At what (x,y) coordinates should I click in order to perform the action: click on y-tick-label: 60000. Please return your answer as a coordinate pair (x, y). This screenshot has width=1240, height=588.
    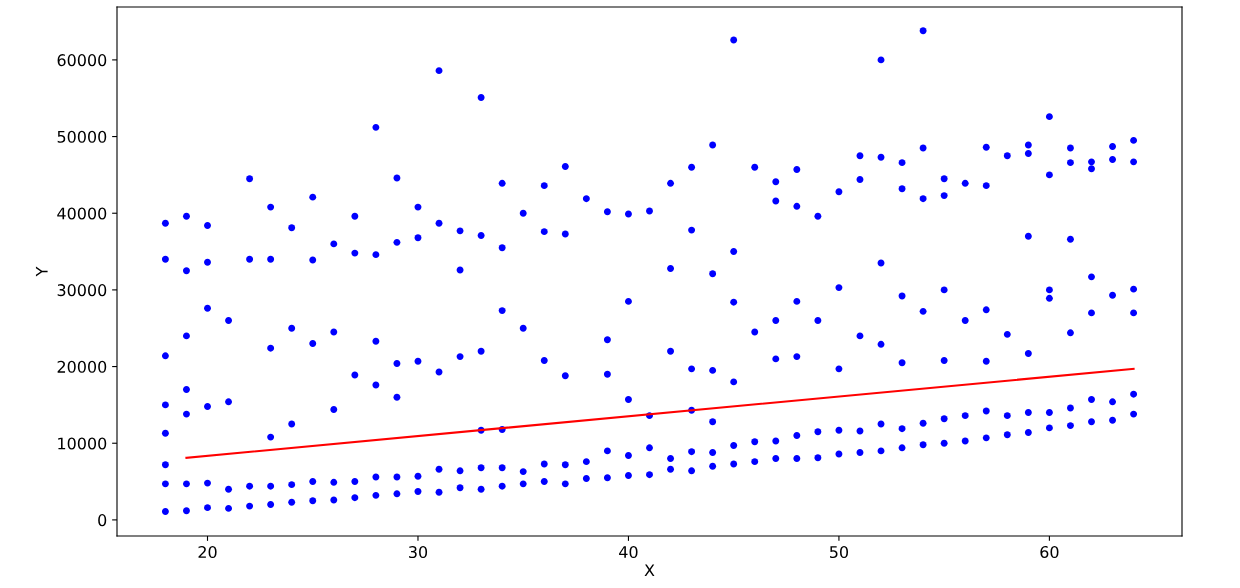
    Looking at the image, I should click on (82, 60).